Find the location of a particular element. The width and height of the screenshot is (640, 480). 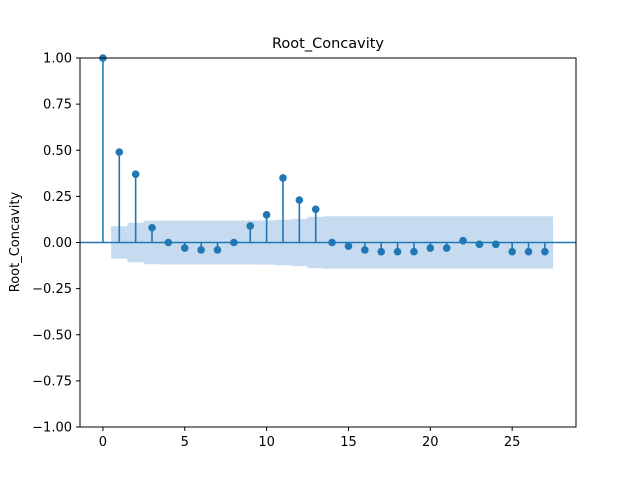

y-tick-label: −0.25 is located at coordinates (52, 289).